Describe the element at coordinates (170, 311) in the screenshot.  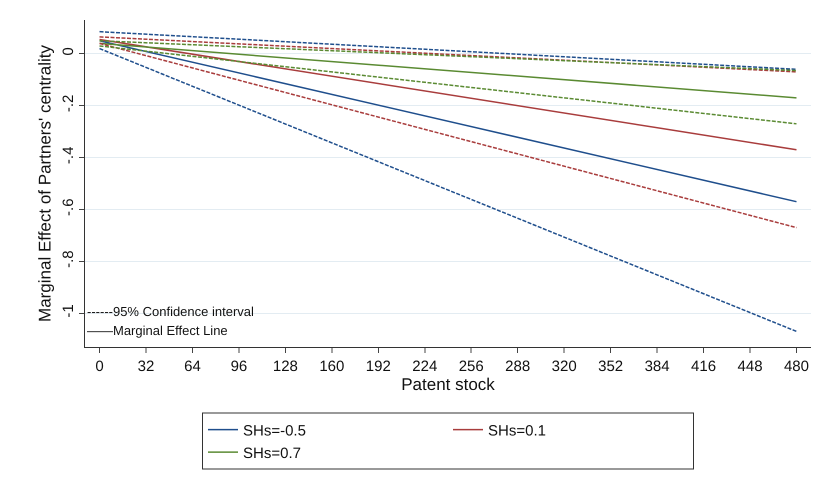
I see `annotation: ------95% Confidence interval` at that location.